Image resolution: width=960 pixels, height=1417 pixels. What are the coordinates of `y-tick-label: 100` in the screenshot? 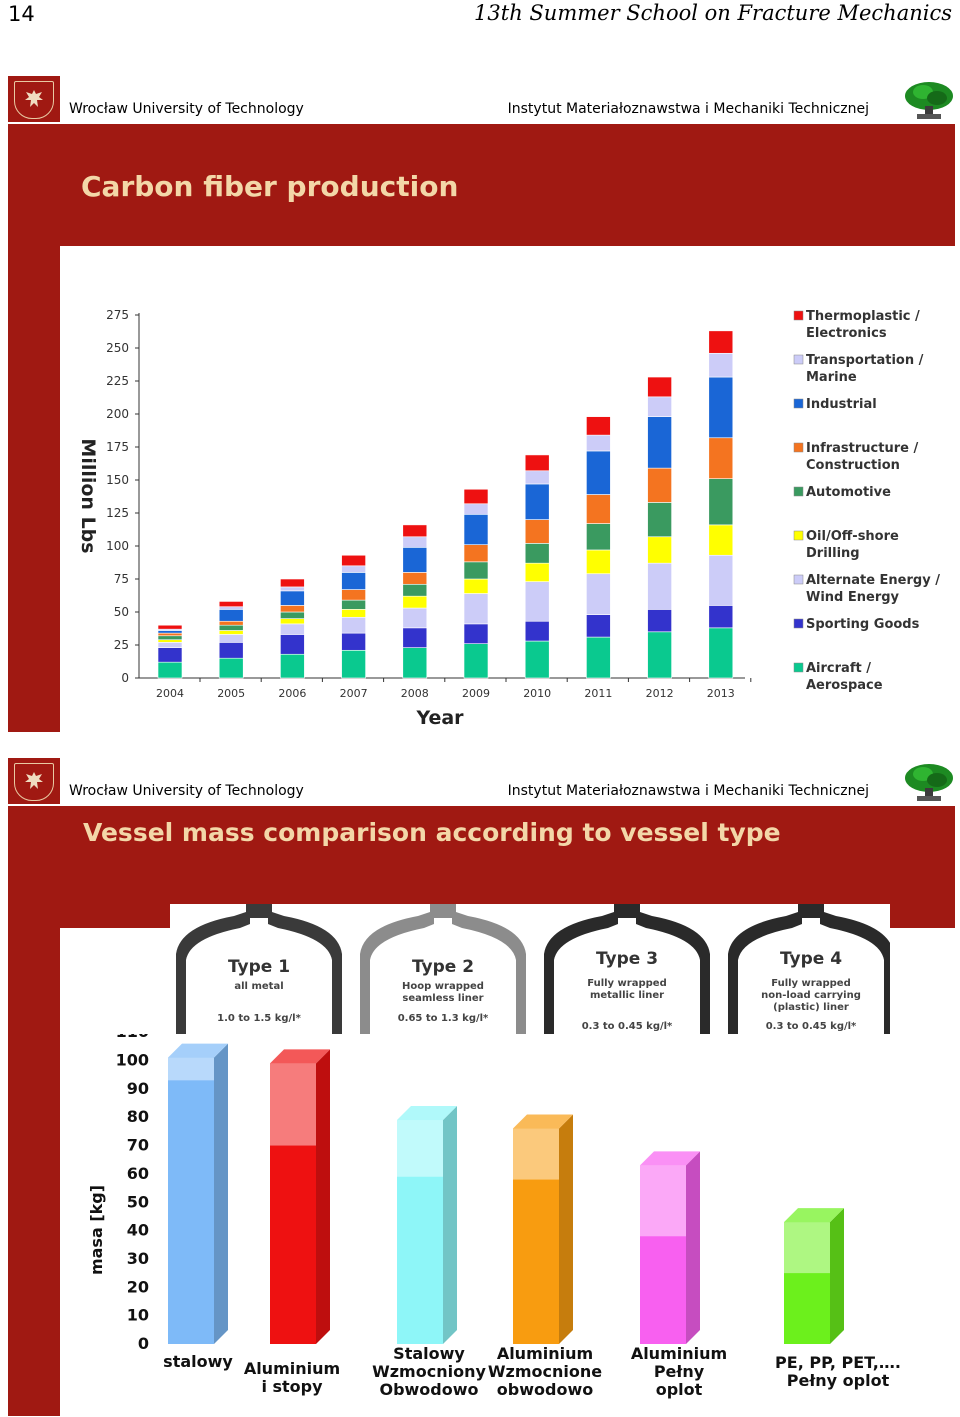 It's located at (117, 546).